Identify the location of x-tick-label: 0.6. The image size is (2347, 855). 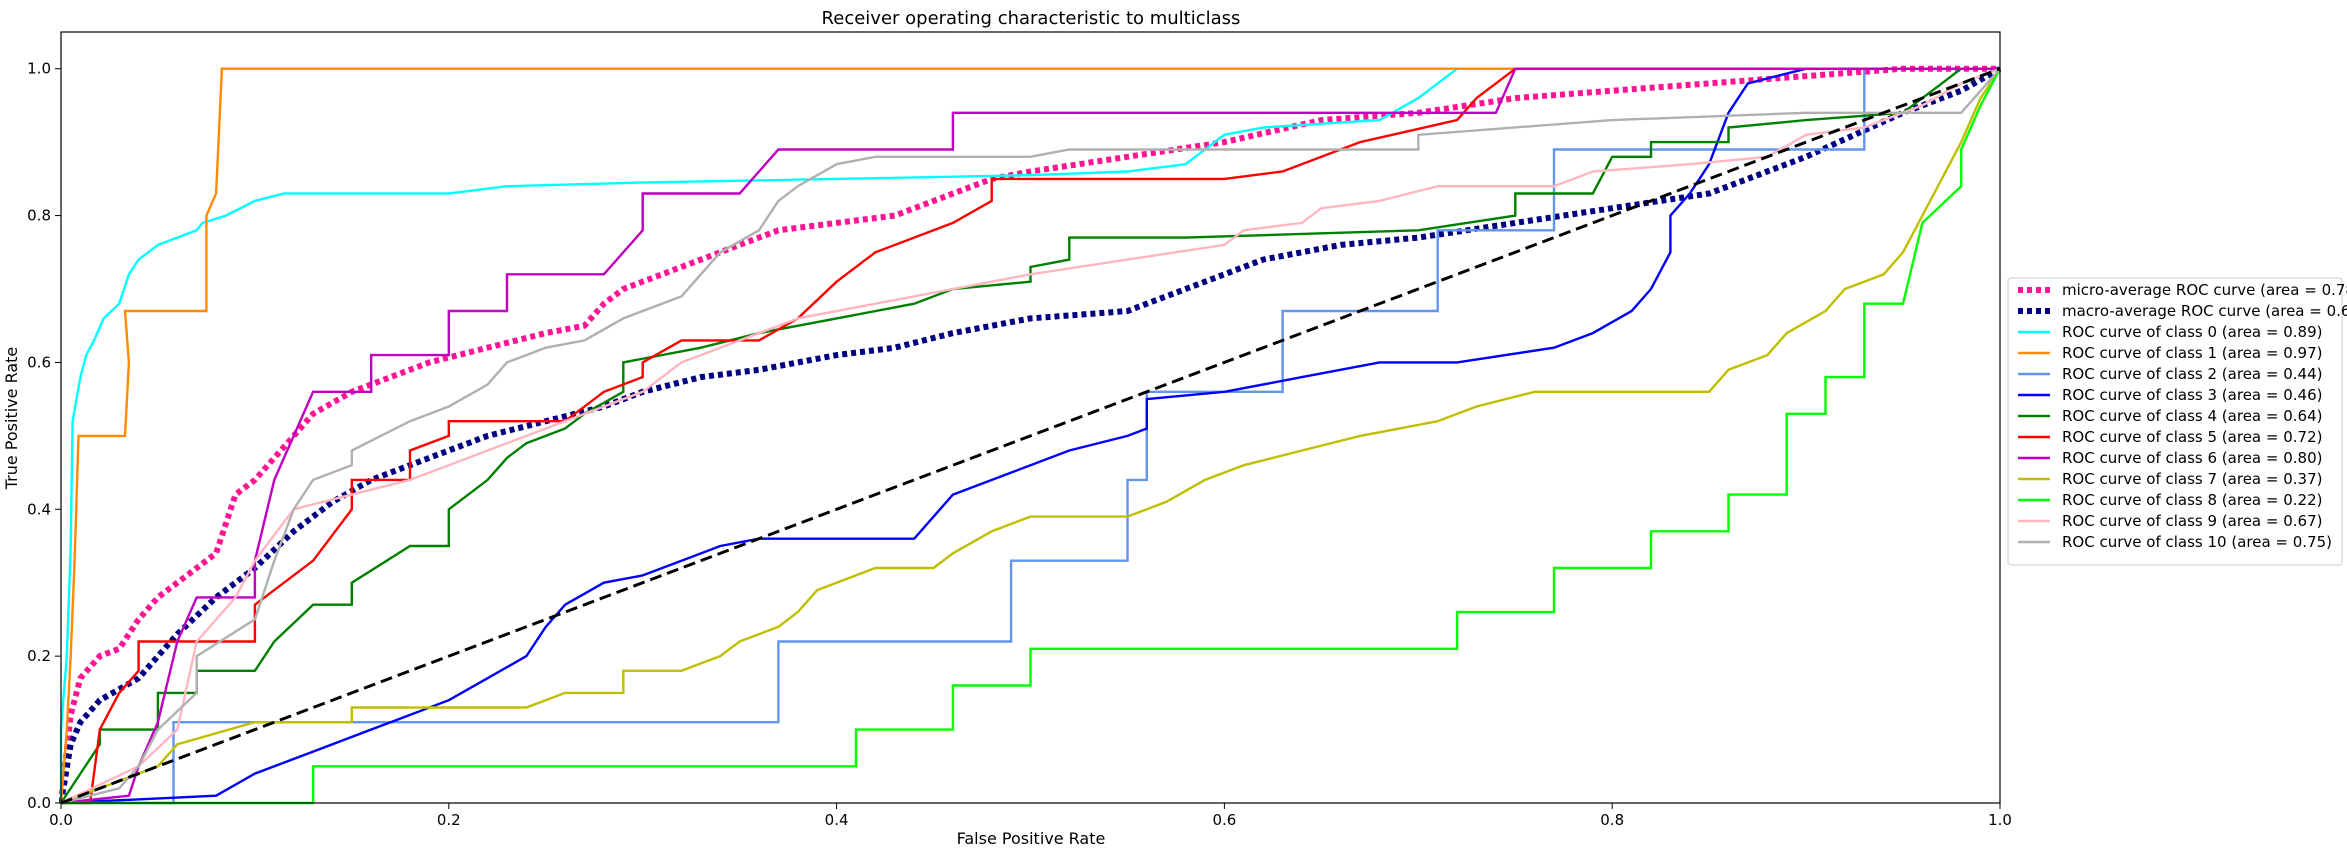
(1224, 820).